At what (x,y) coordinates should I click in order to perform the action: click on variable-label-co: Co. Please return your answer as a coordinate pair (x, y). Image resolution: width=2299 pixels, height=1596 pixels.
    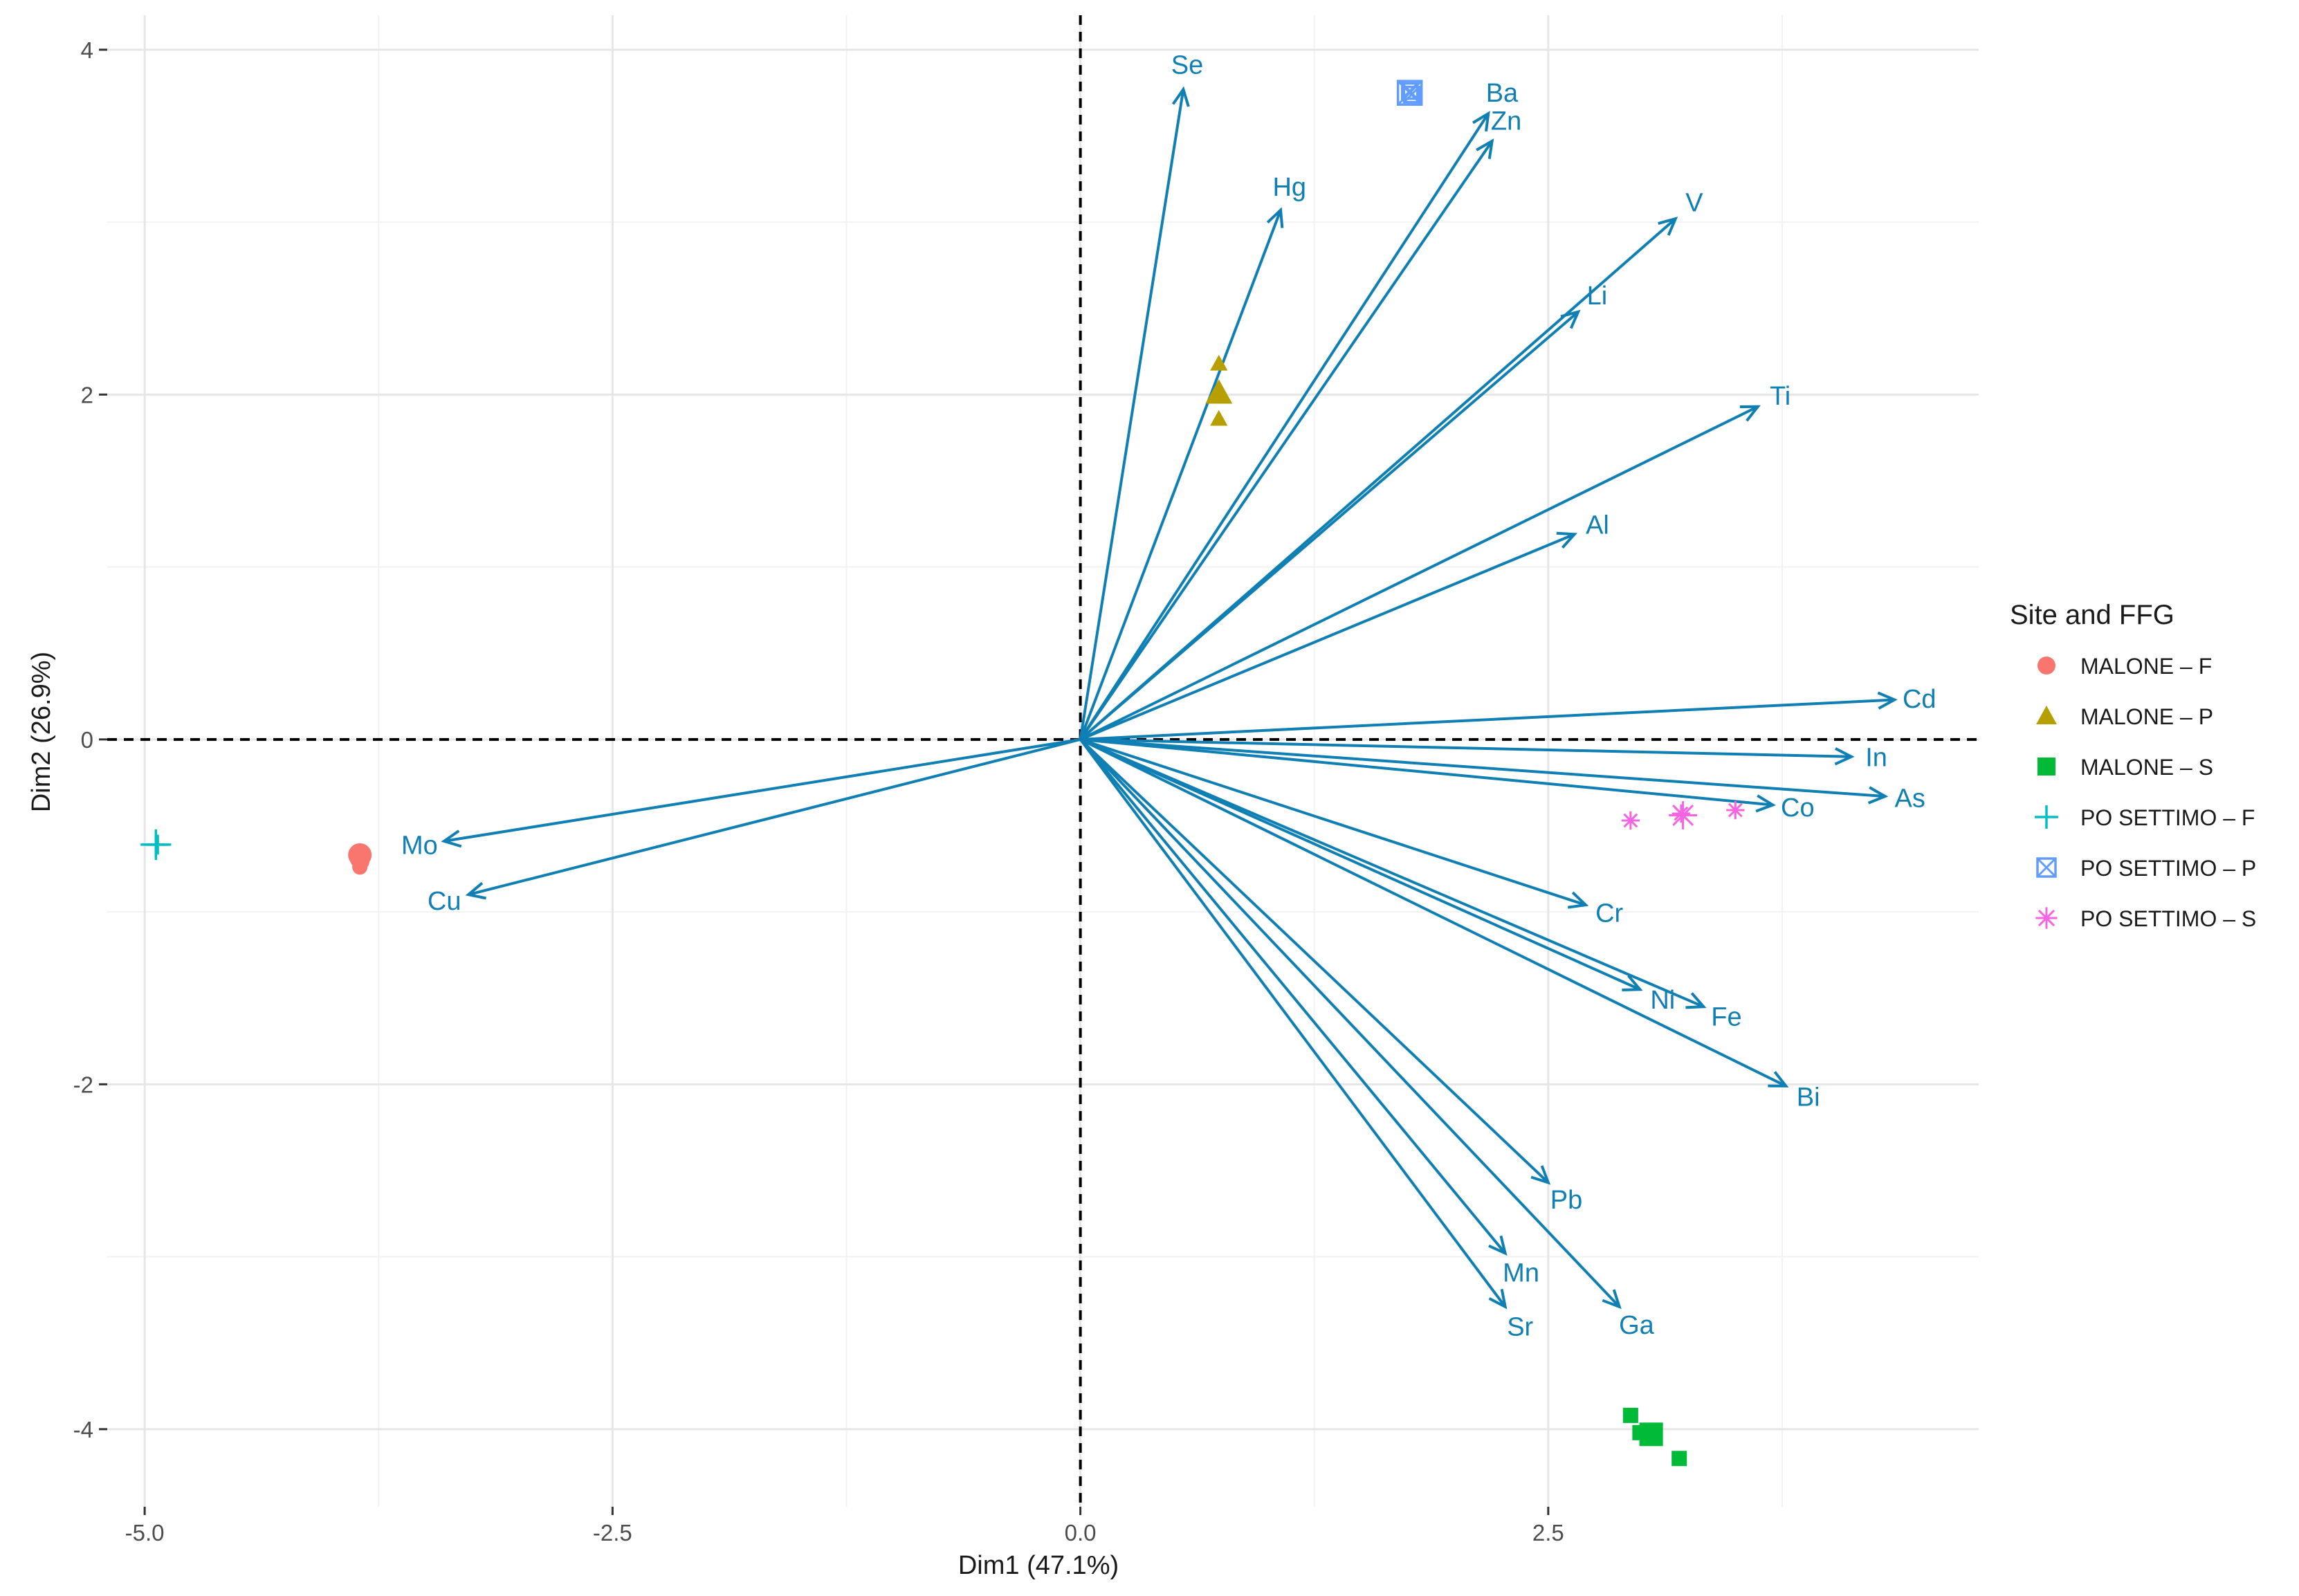
    Looking at the image, I should click on (1798, 809).